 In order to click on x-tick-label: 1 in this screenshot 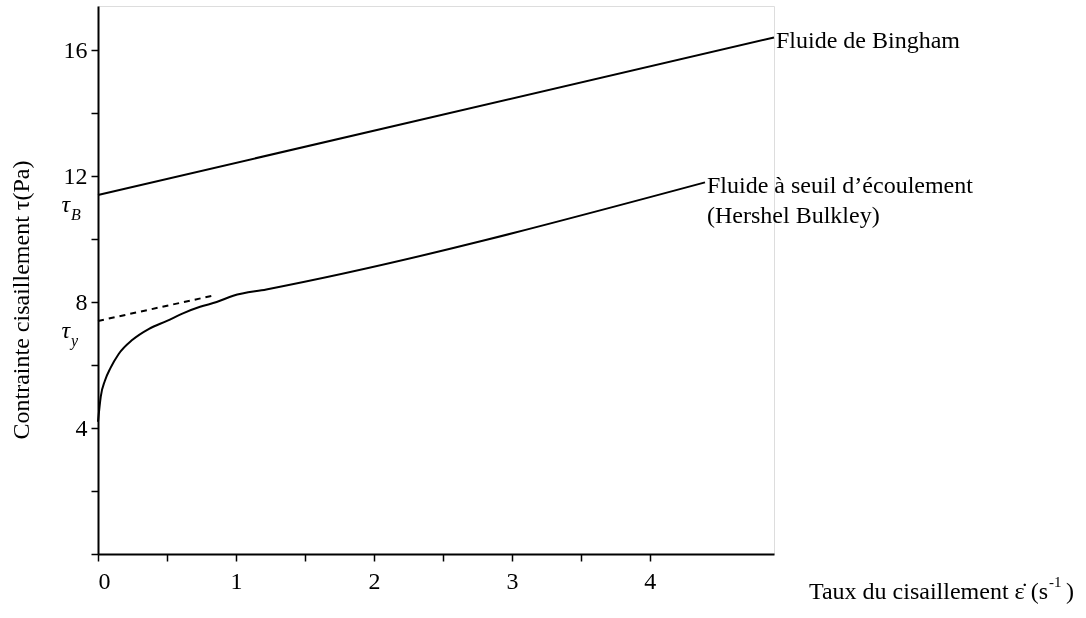, I will do `click(236, 580)`.